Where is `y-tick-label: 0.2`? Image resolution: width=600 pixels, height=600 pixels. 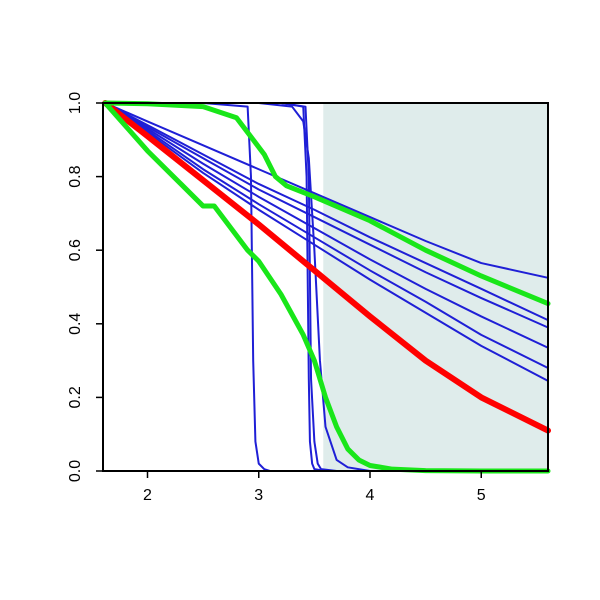
y-tick-label: 0.2 is located at coordinates (75, 397).